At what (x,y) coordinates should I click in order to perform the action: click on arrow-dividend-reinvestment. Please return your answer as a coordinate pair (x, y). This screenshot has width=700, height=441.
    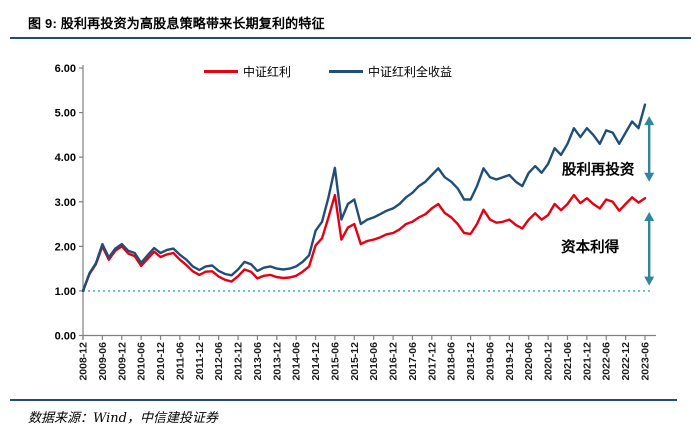
    Looking at the image, I should click on (649, 149).